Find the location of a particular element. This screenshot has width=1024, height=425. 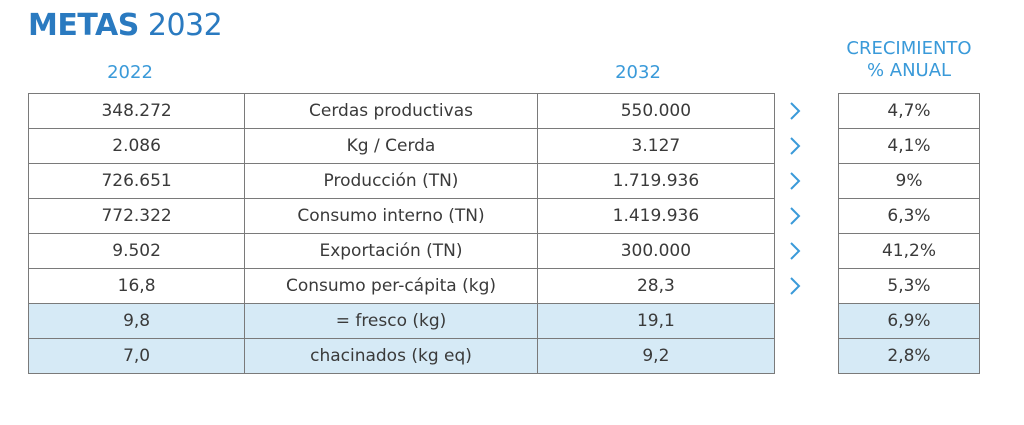

value-2032-cell: 28,3 is located at coordinates (656, 286).